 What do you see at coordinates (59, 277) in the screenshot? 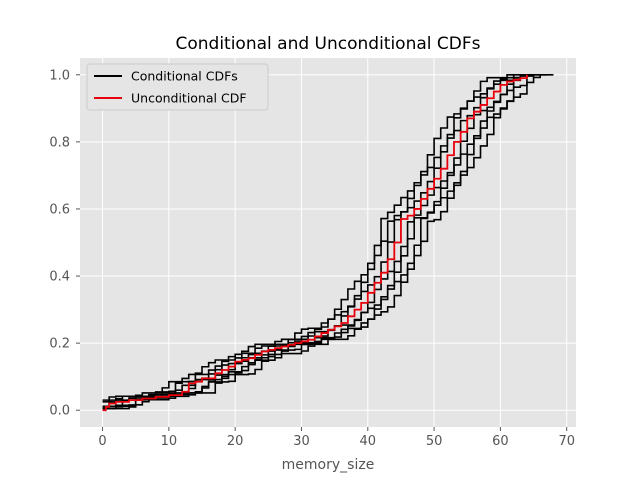
I see `y-tick-label: 0.4` at bounding box center [59, 277].